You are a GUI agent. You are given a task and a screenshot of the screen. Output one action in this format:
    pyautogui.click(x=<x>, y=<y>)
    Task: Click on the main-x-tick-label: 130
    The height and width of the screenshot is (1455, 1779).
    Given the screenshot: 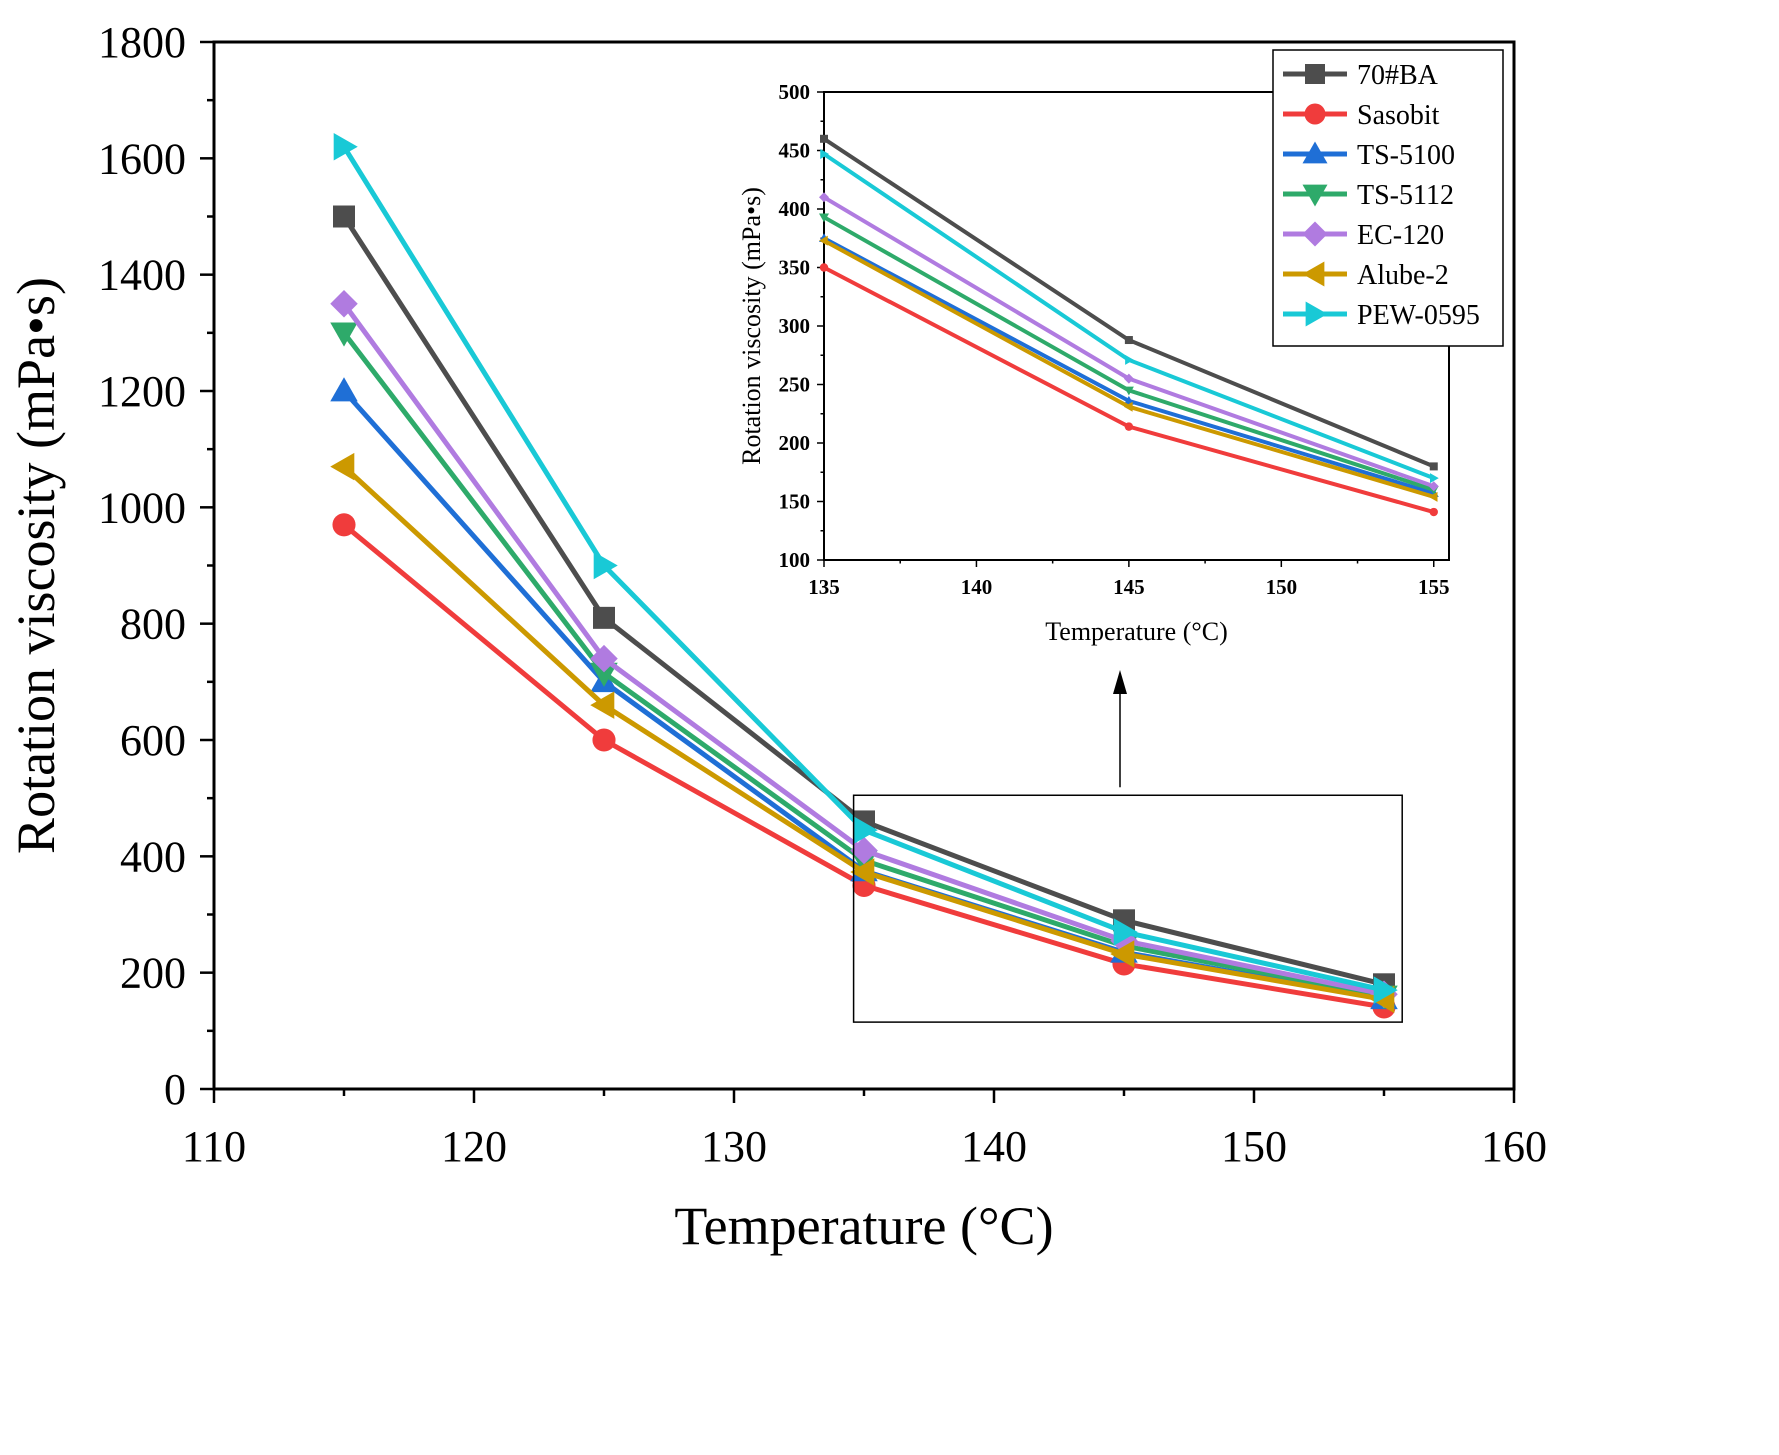 What is the action you would take?
    pyautogui.click(x=734, y=1146)
    